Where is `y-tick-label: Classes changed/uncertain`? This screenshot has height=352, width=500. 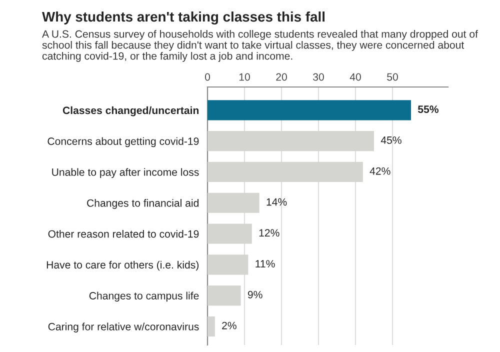
y-tick-label: Classes changed/uncertain is located at coordinates (130, 111).